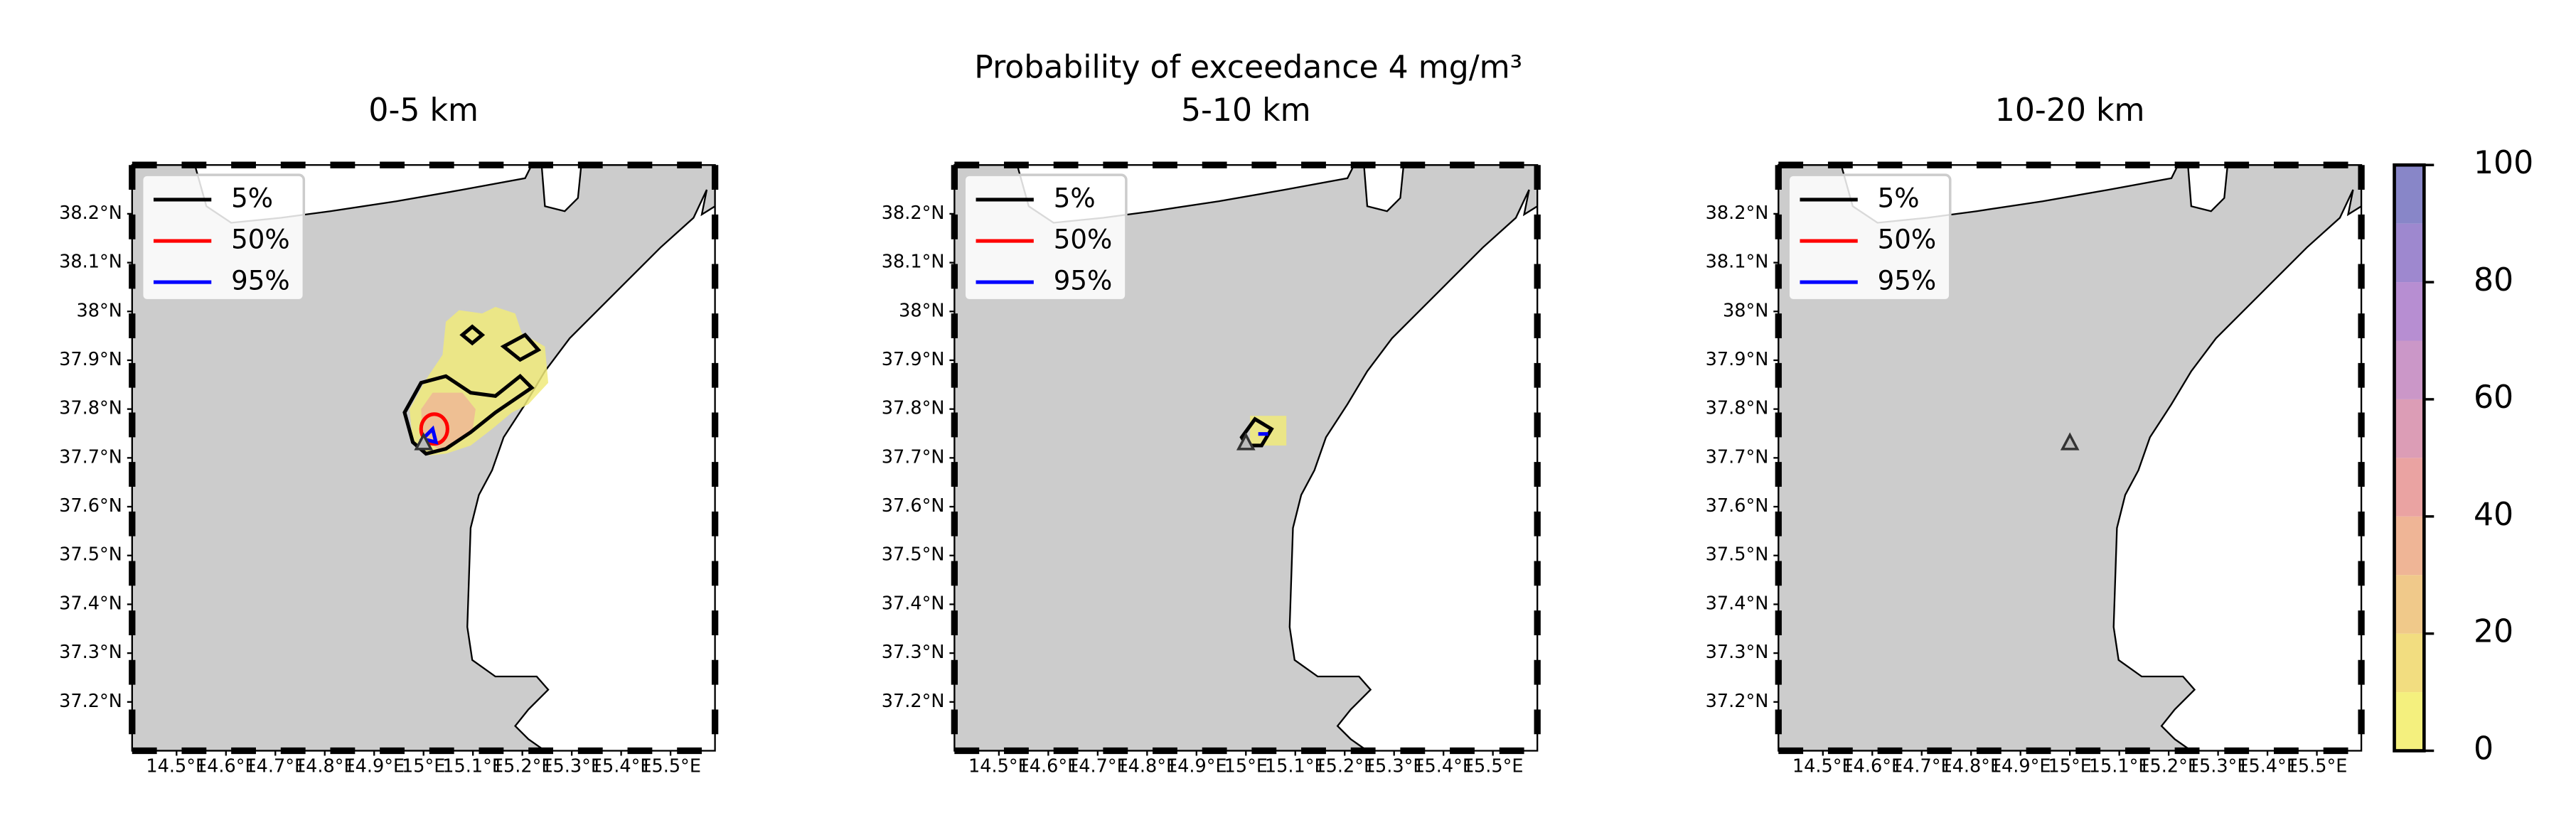  Describe the element at coordinates (2463, 456) in the screenshot. I see `colorbar: 0 20 40 60 80 100` at that location.